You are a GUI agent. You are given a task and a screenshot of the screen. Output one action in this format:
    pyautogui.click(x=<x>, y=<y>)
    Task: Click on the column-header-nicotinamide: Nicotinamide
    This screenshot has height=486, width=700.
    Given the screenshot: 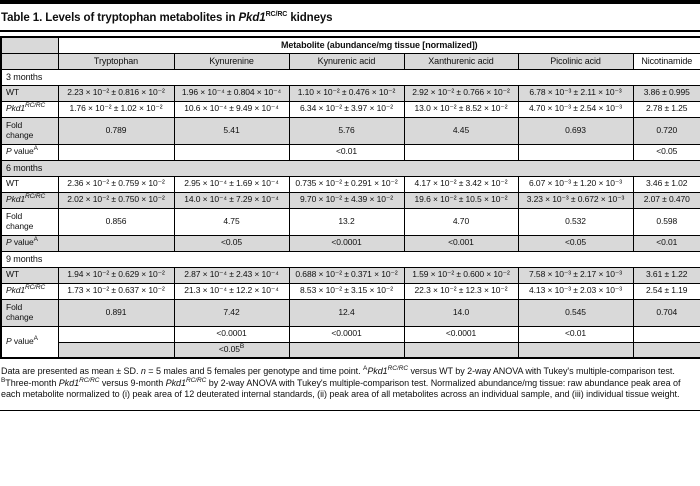 What is the action you would take?
    pyautogui.click(x=666, y=61)
    